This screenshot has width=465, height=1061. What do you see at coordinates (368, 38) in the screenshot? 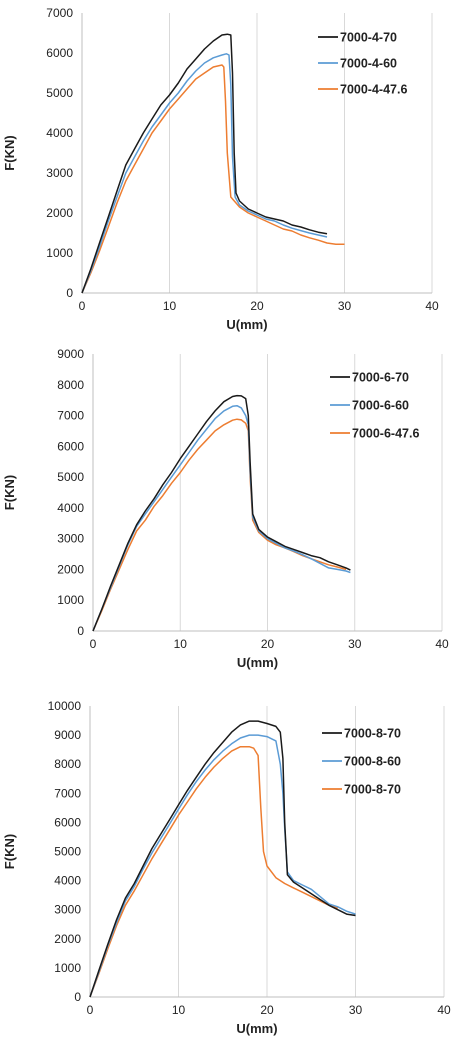
I see `legend-label: 7000-4-70` at bounding box center [368, 38].